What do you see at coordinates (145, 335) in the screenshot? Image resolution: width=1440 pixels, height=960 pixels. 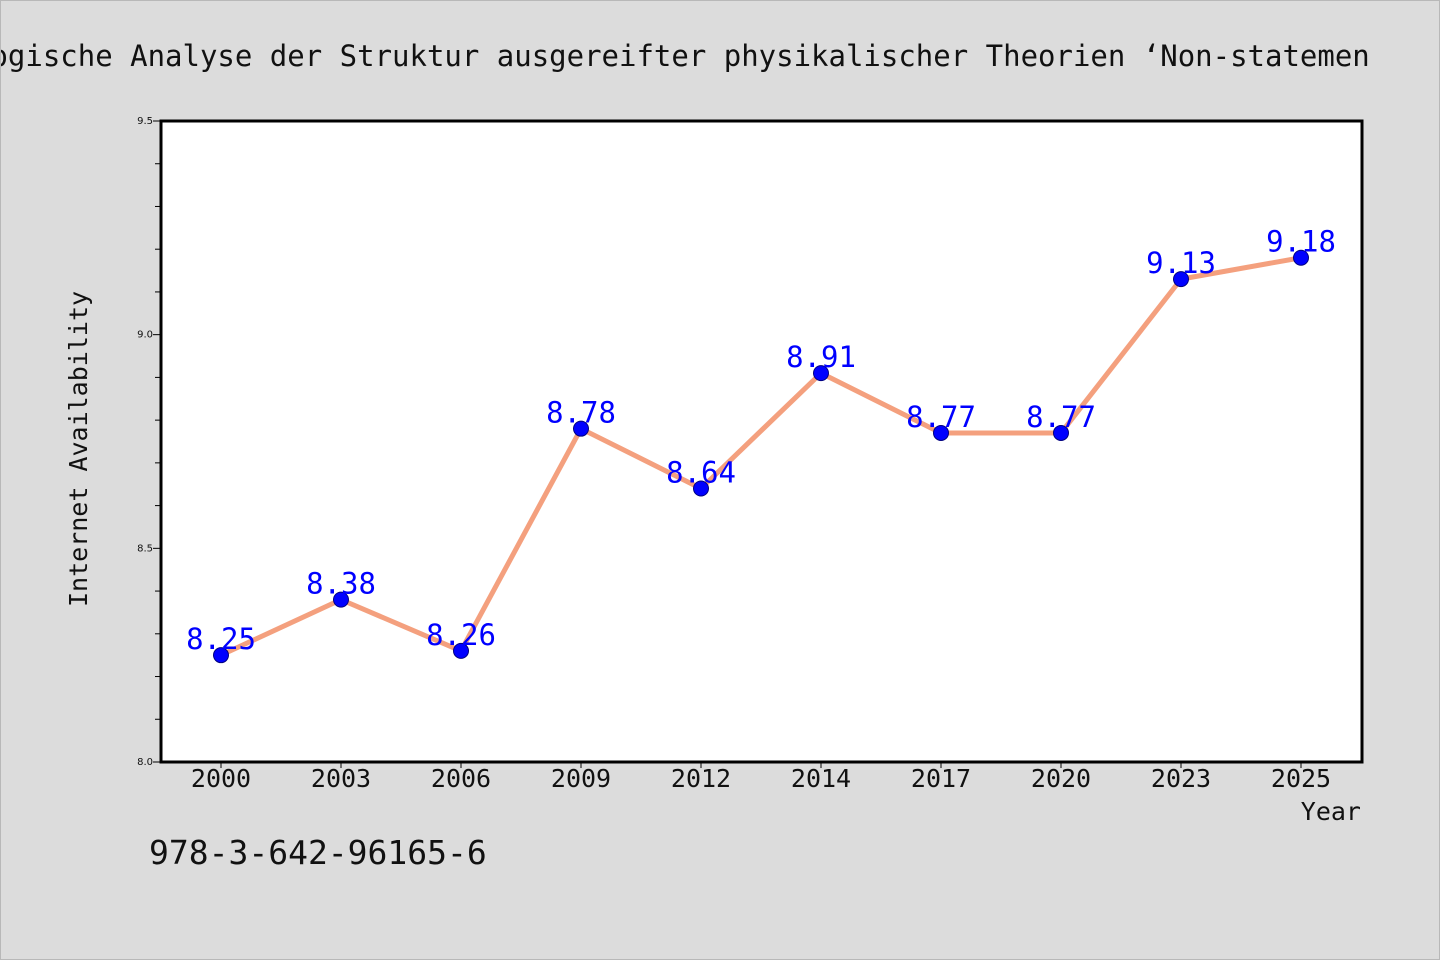 I see `y-tick-label: 9.0` at bounding box center [145, 335].